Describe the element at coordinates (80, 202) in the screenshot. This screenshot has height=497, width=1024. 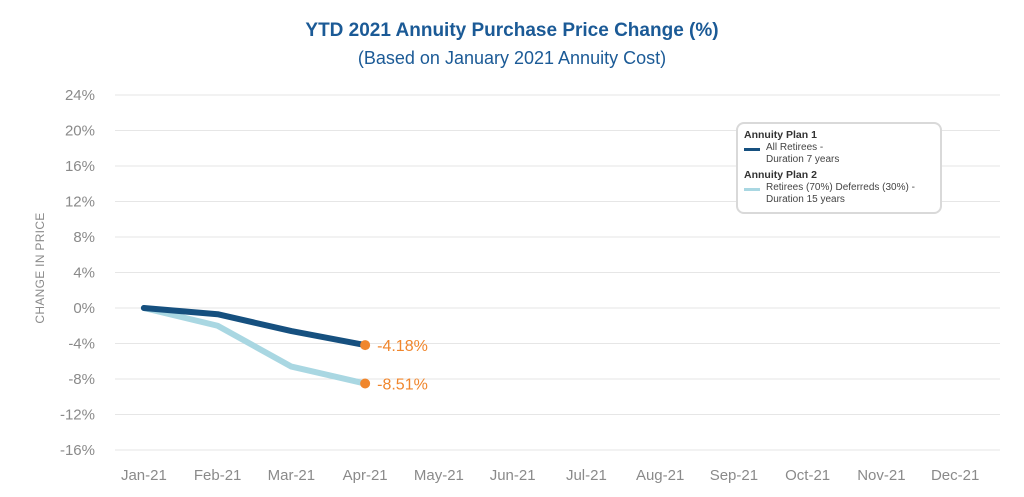
I see `y-tick-label: 12%` at that location.